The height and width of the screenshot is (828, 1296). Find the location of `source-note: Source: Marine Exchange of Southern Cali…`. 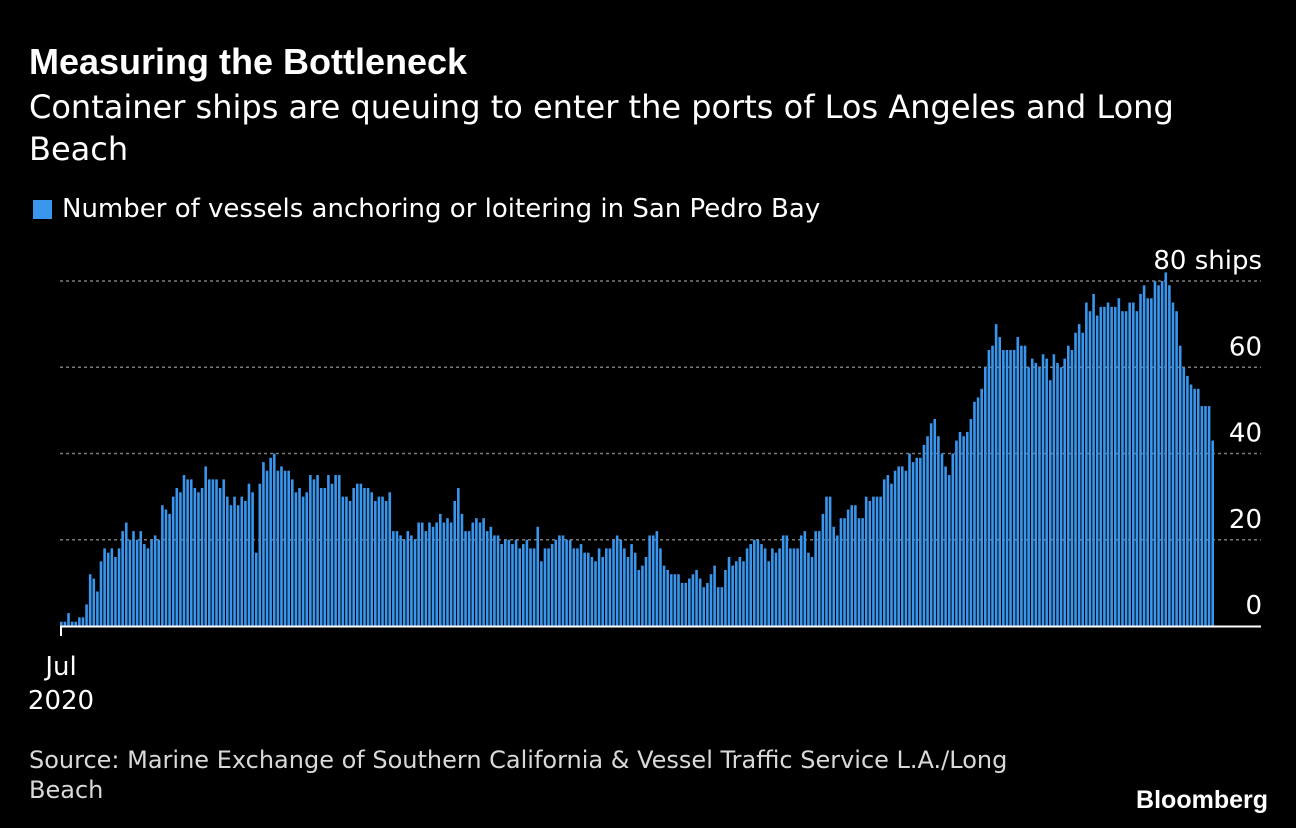

source-note: Source: Marine Exchange of Southern Cali… is located at coordinates (518, 775).